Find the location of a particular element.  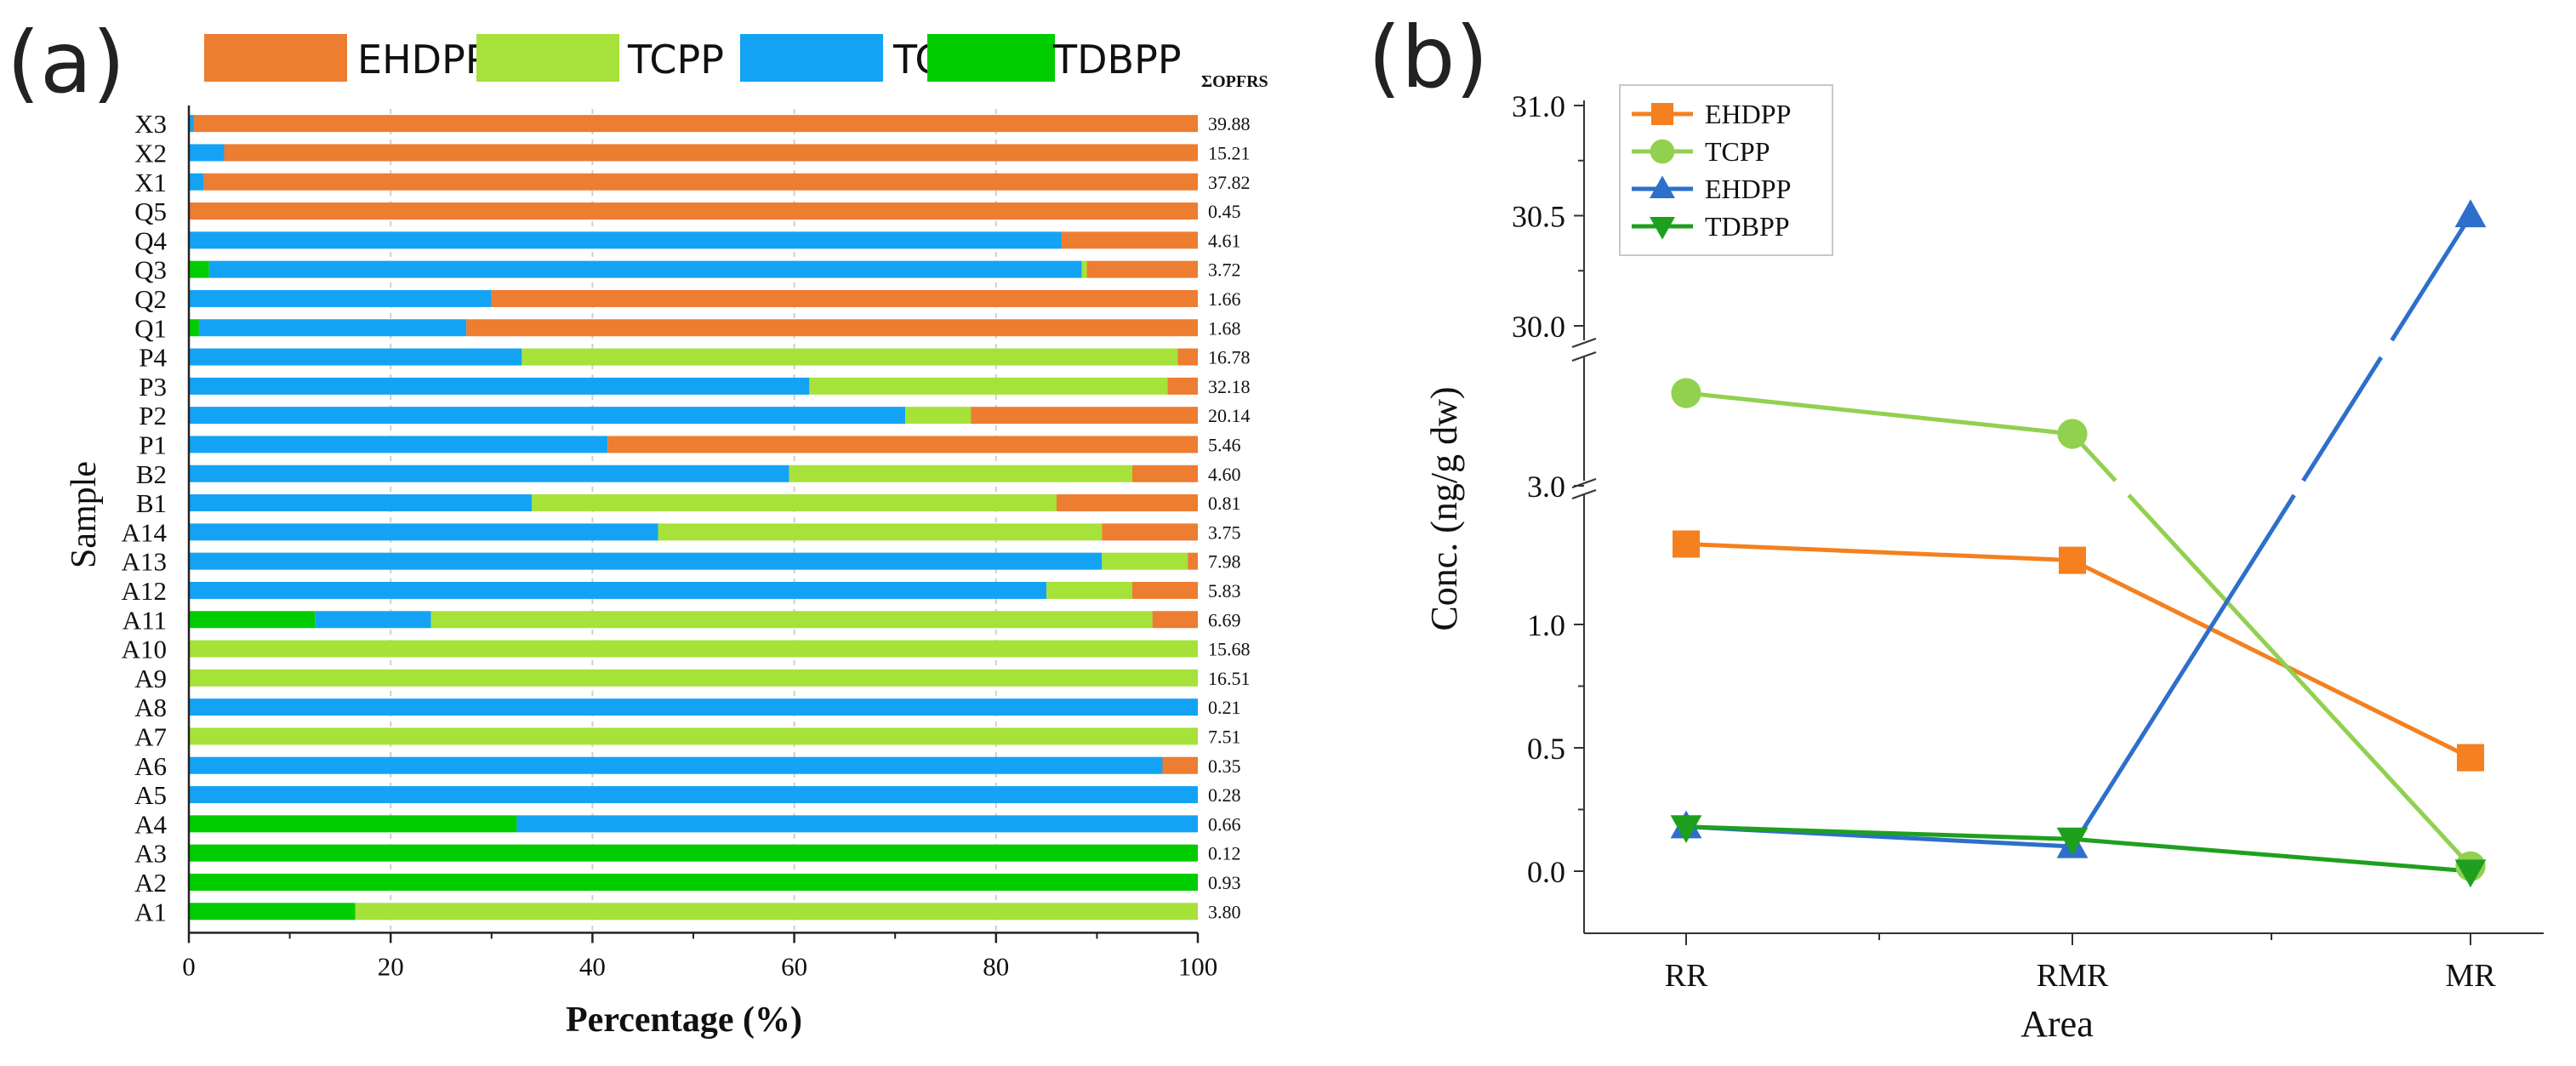

total-value: 16.78 is located at coordinates (1229, 357).